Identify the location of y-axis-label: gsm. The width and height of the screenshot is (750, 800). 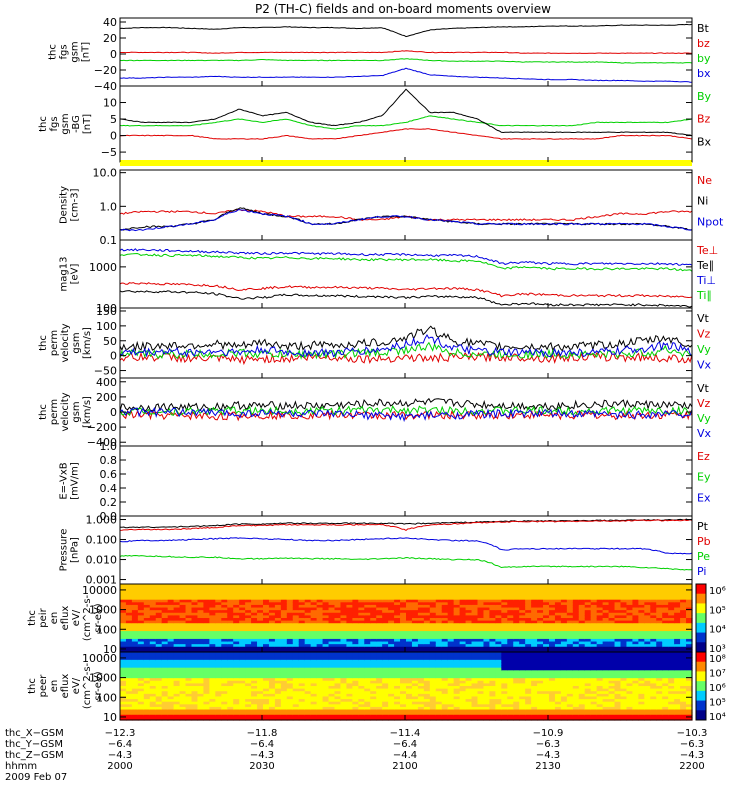
(76, 342).